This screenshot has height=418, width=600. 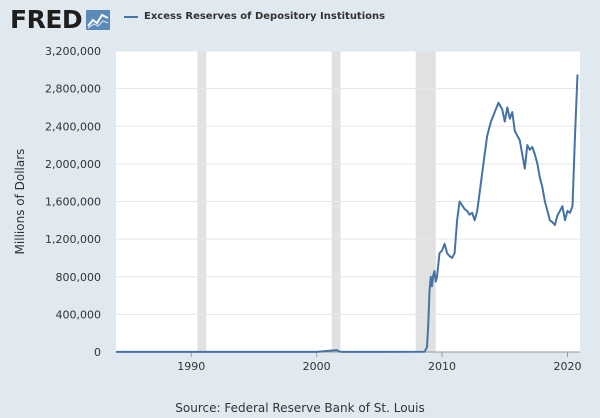 What do you see at coordinates (46, 19) in the screenshot?
I see `logo-text: FRED` at bounding box center [46, 19].